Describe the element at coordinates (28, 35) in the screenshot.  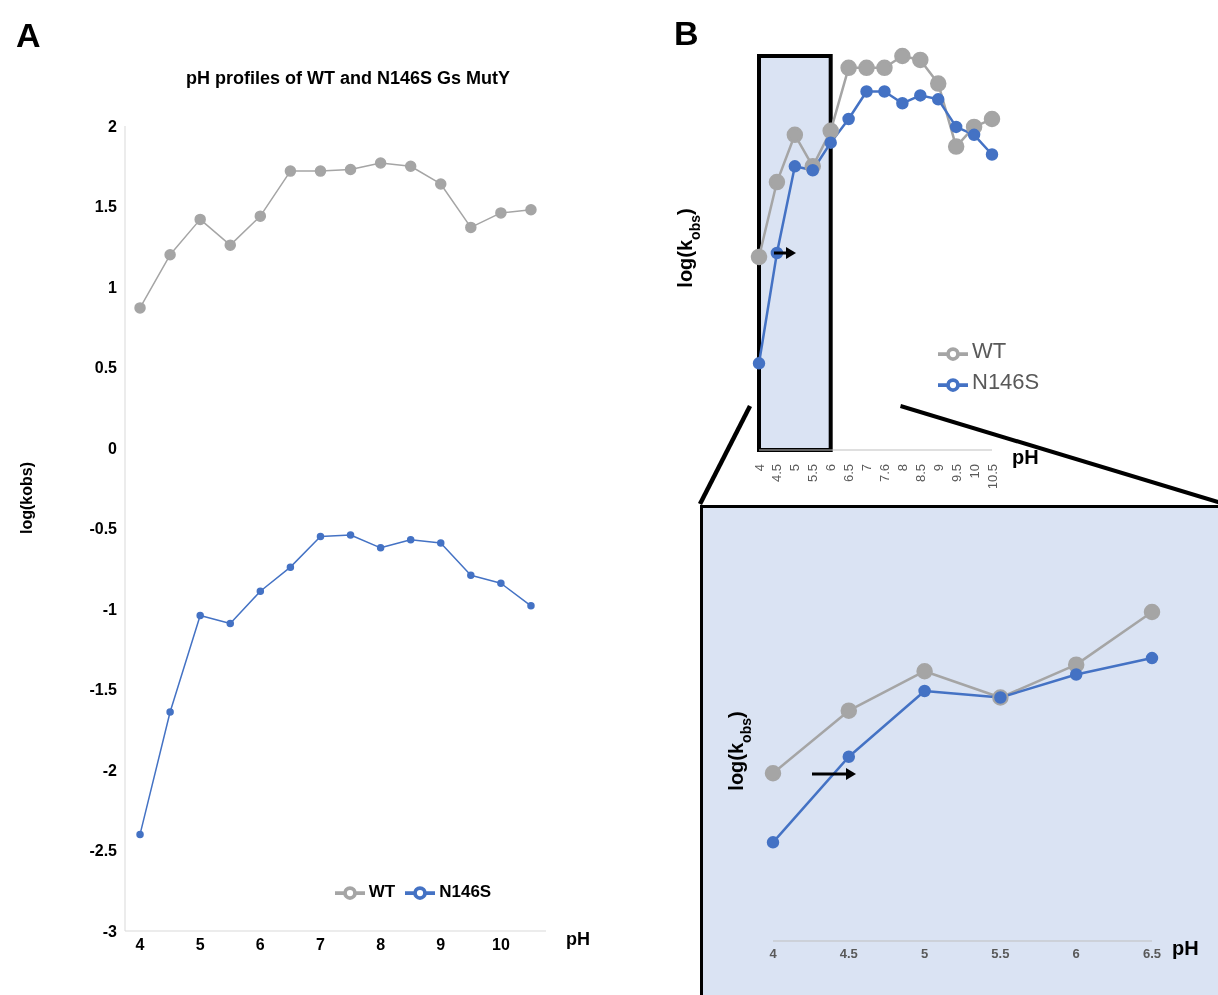
I see `text: A` at that location.